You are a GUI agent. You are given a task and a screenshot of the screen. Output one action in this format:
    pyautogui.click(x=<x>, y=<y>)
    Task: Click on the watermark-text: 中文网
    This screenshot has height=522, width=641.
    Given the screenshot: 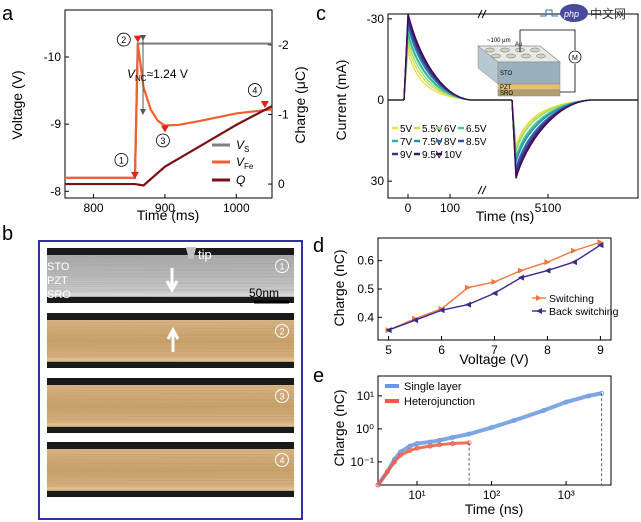 What is the action you would take?
    pyautogui.click(x=608, y=13)
    